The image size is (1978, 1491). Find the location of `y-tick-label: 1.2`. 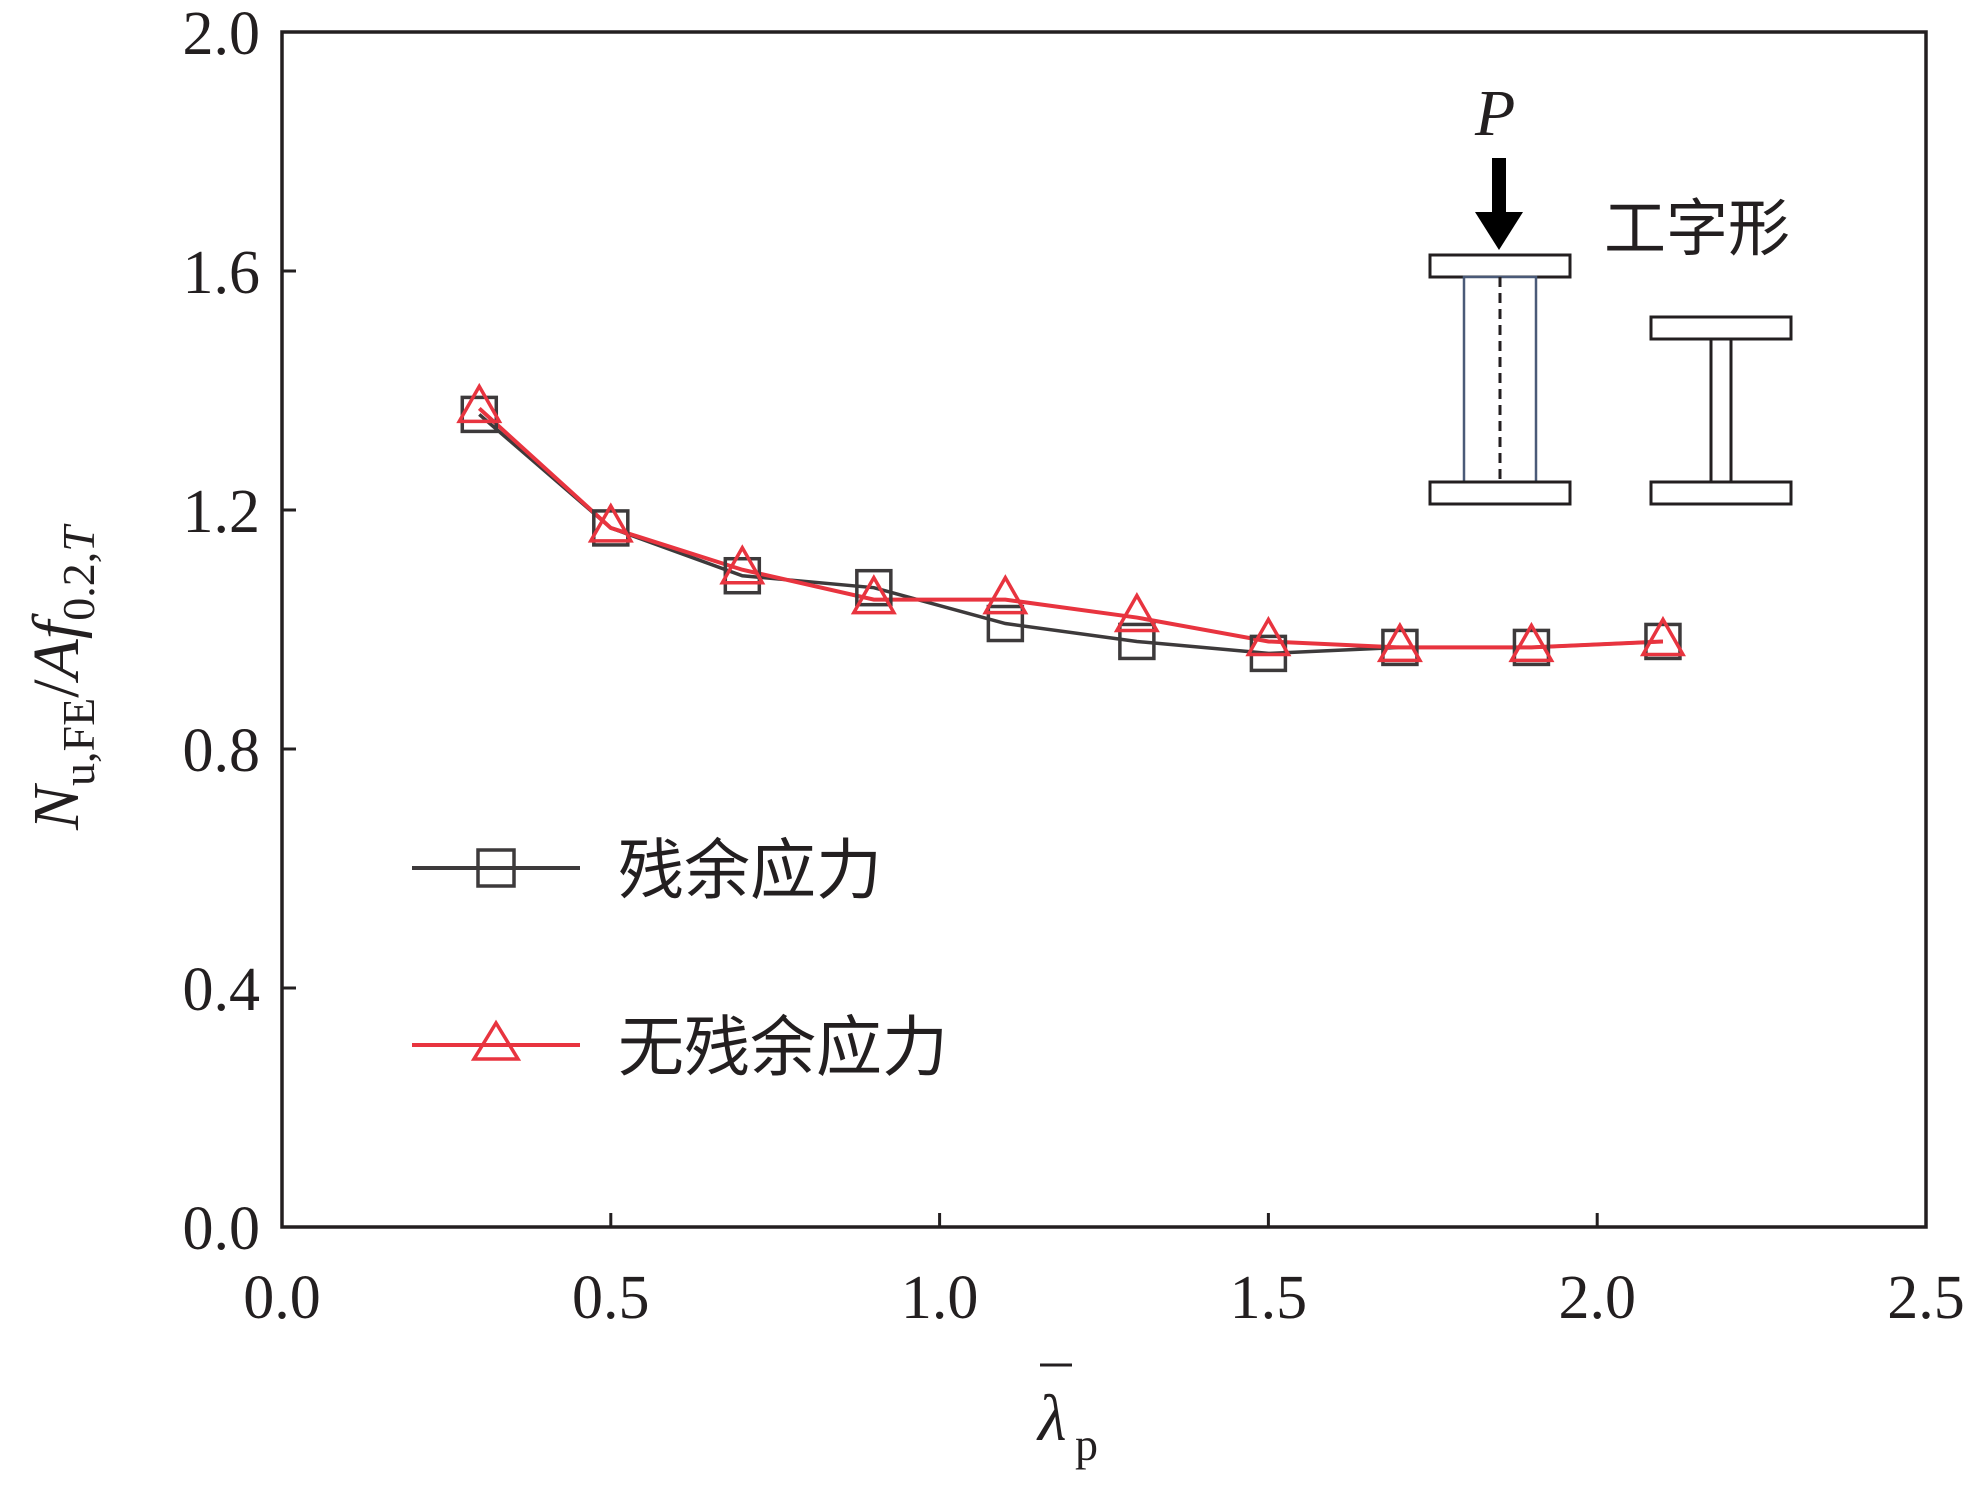

y-tick-label: 1.2 is located at coordinates (222, 512).